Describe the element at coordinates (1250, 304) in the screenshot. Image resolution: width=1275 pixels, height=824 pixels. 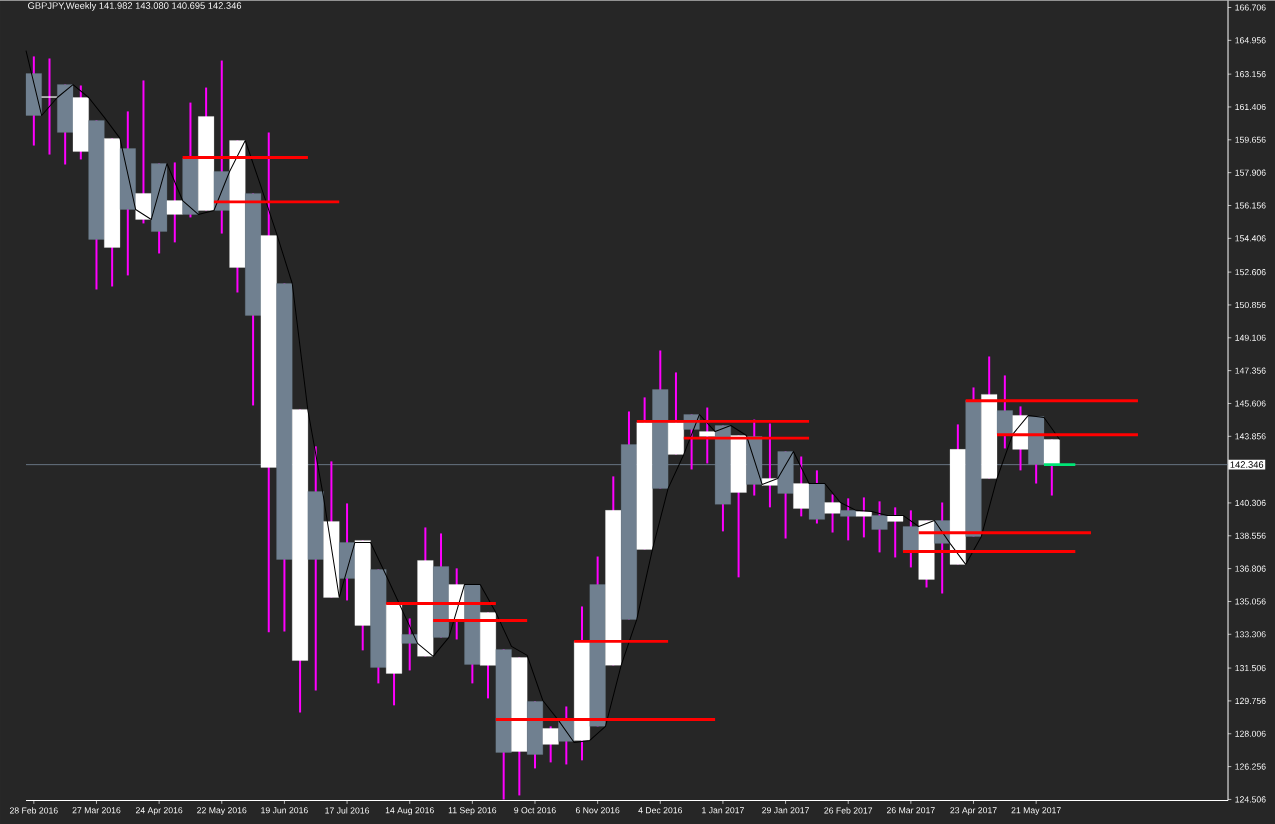
I see `y-tick-label: 150.856` at that location.